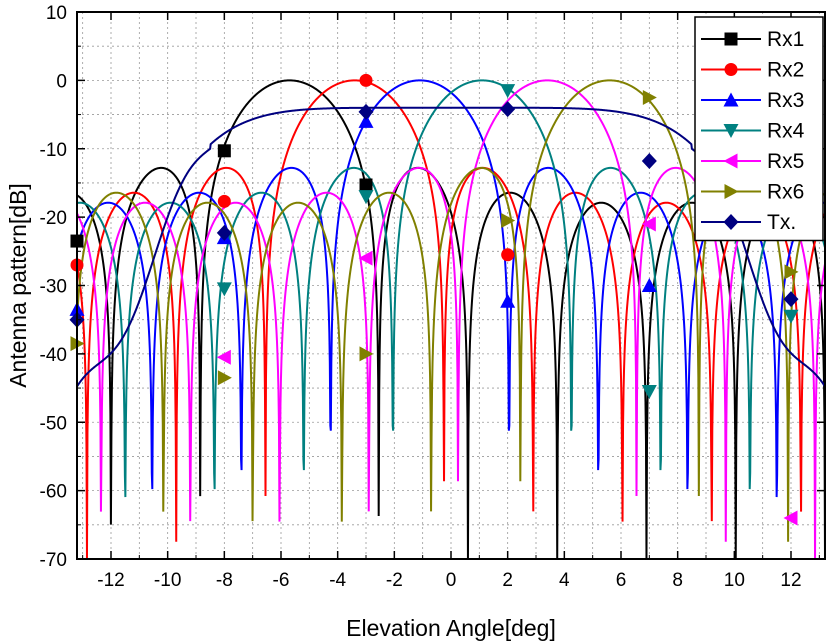 Image resolution: width=827 pixels, height=643 pixels. I want to click on y-tick-label: 0, so click(61, 81).